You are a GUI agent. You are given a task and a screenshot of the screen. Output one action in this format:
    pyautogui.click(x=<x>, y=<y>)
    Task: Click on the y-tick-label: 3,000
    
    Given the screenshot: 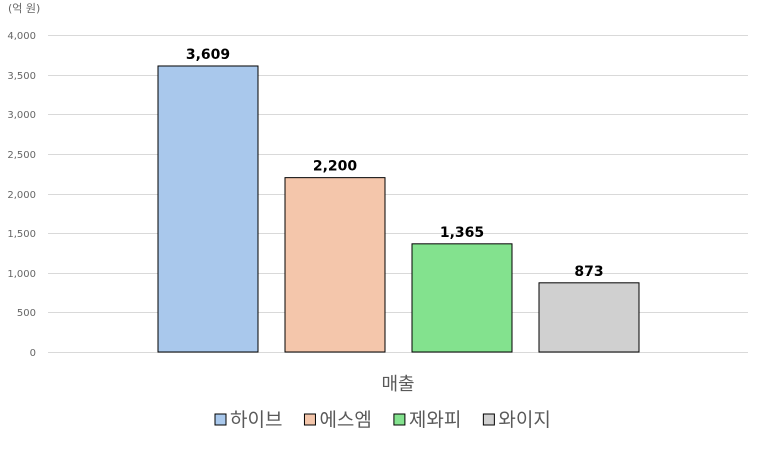 What is the action you would take?
    pyautogui.click(x=21, y=115)
    